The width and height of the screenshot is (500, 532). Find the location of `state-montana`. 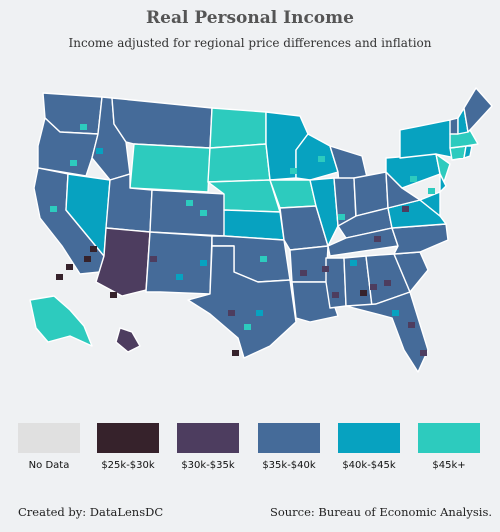

state-montana is located at coordinates (162, 123).